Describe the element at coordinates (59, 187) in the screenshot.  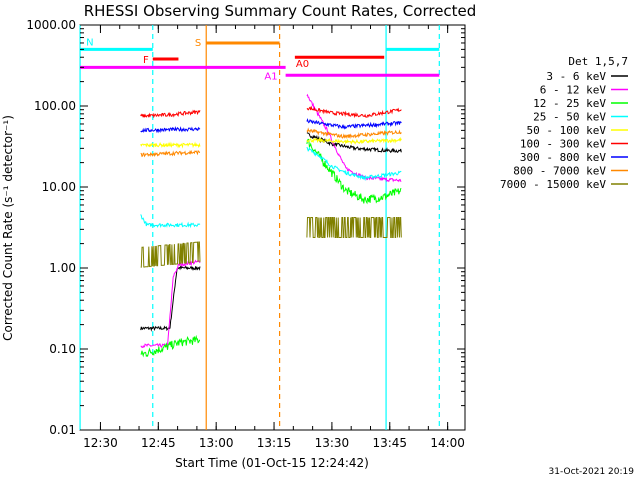
I see `y-tick-label: 10.00` at that location.